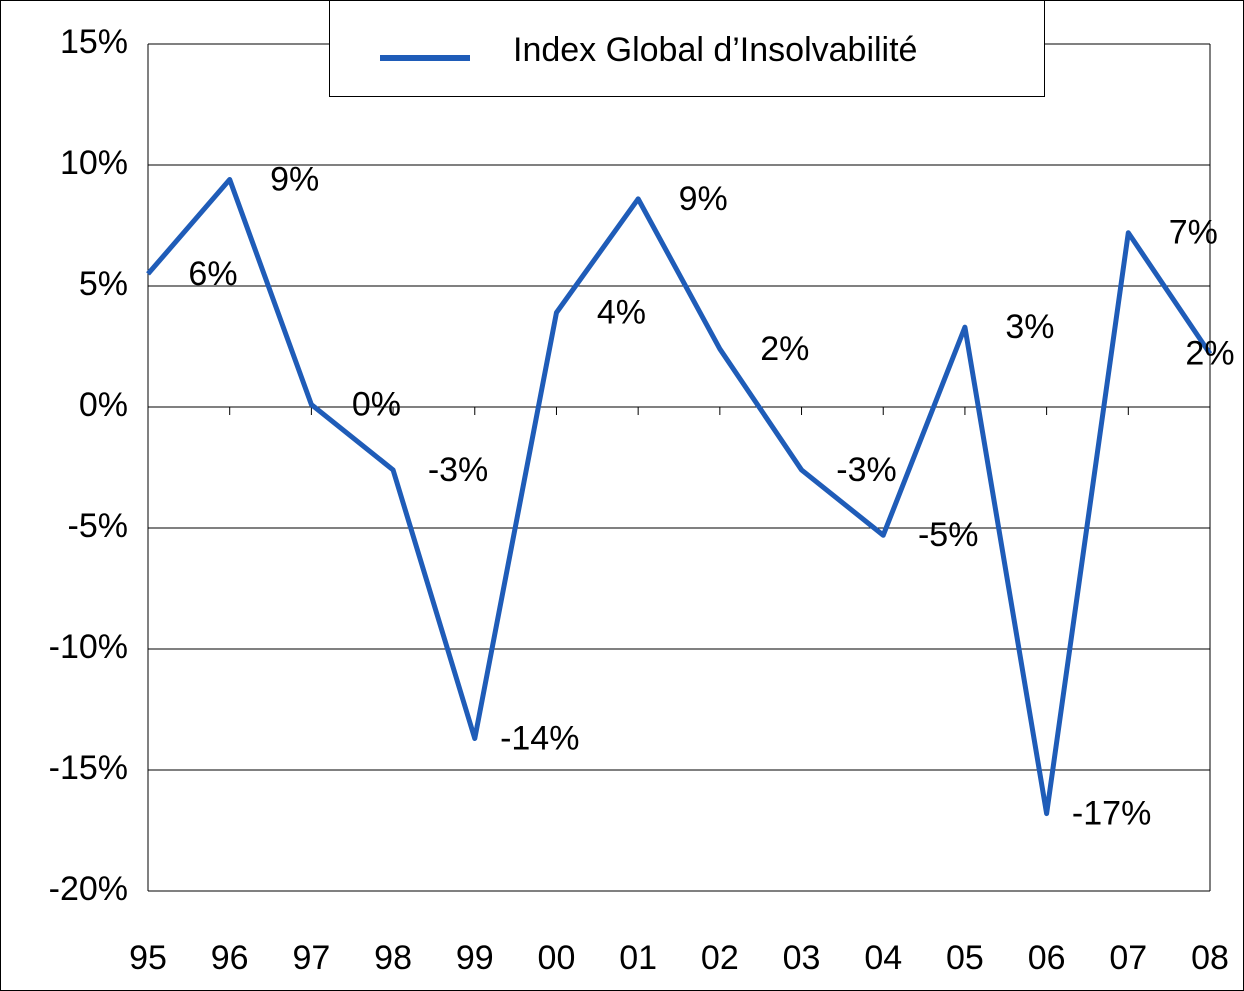 This screenshot has width=1244, height=991. I want to click on x-tick-label: 96, so click(230, 958).